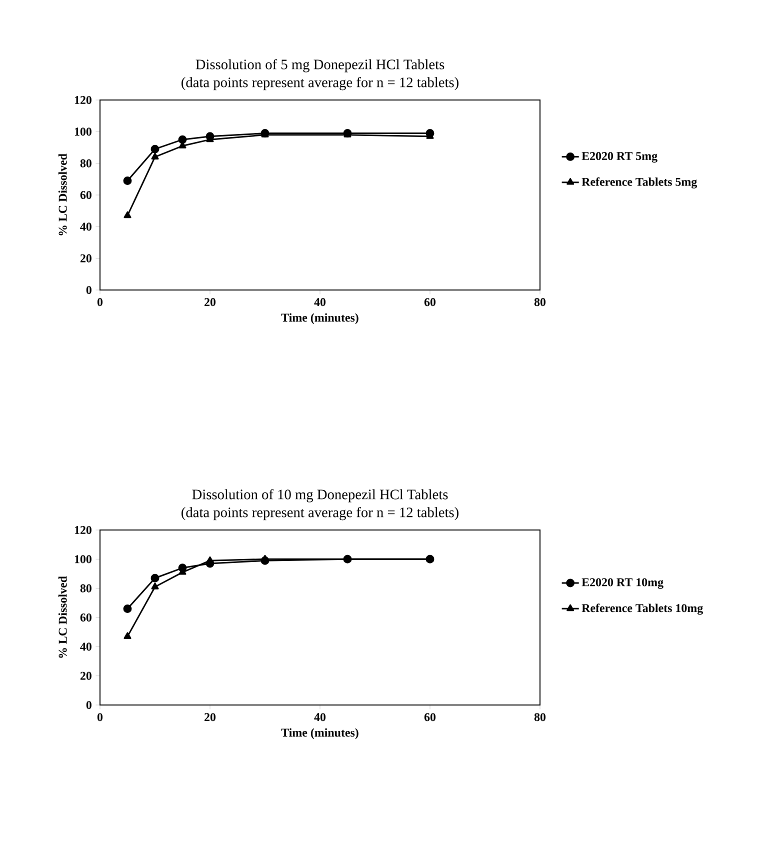 Image resolution: width=763 pixels, height=853 pixels. What do you see at coordinates (642, 609) in the screenshot?
I see `legend-label: Reference Tablets 10mg` at bounding box center [642, 609].